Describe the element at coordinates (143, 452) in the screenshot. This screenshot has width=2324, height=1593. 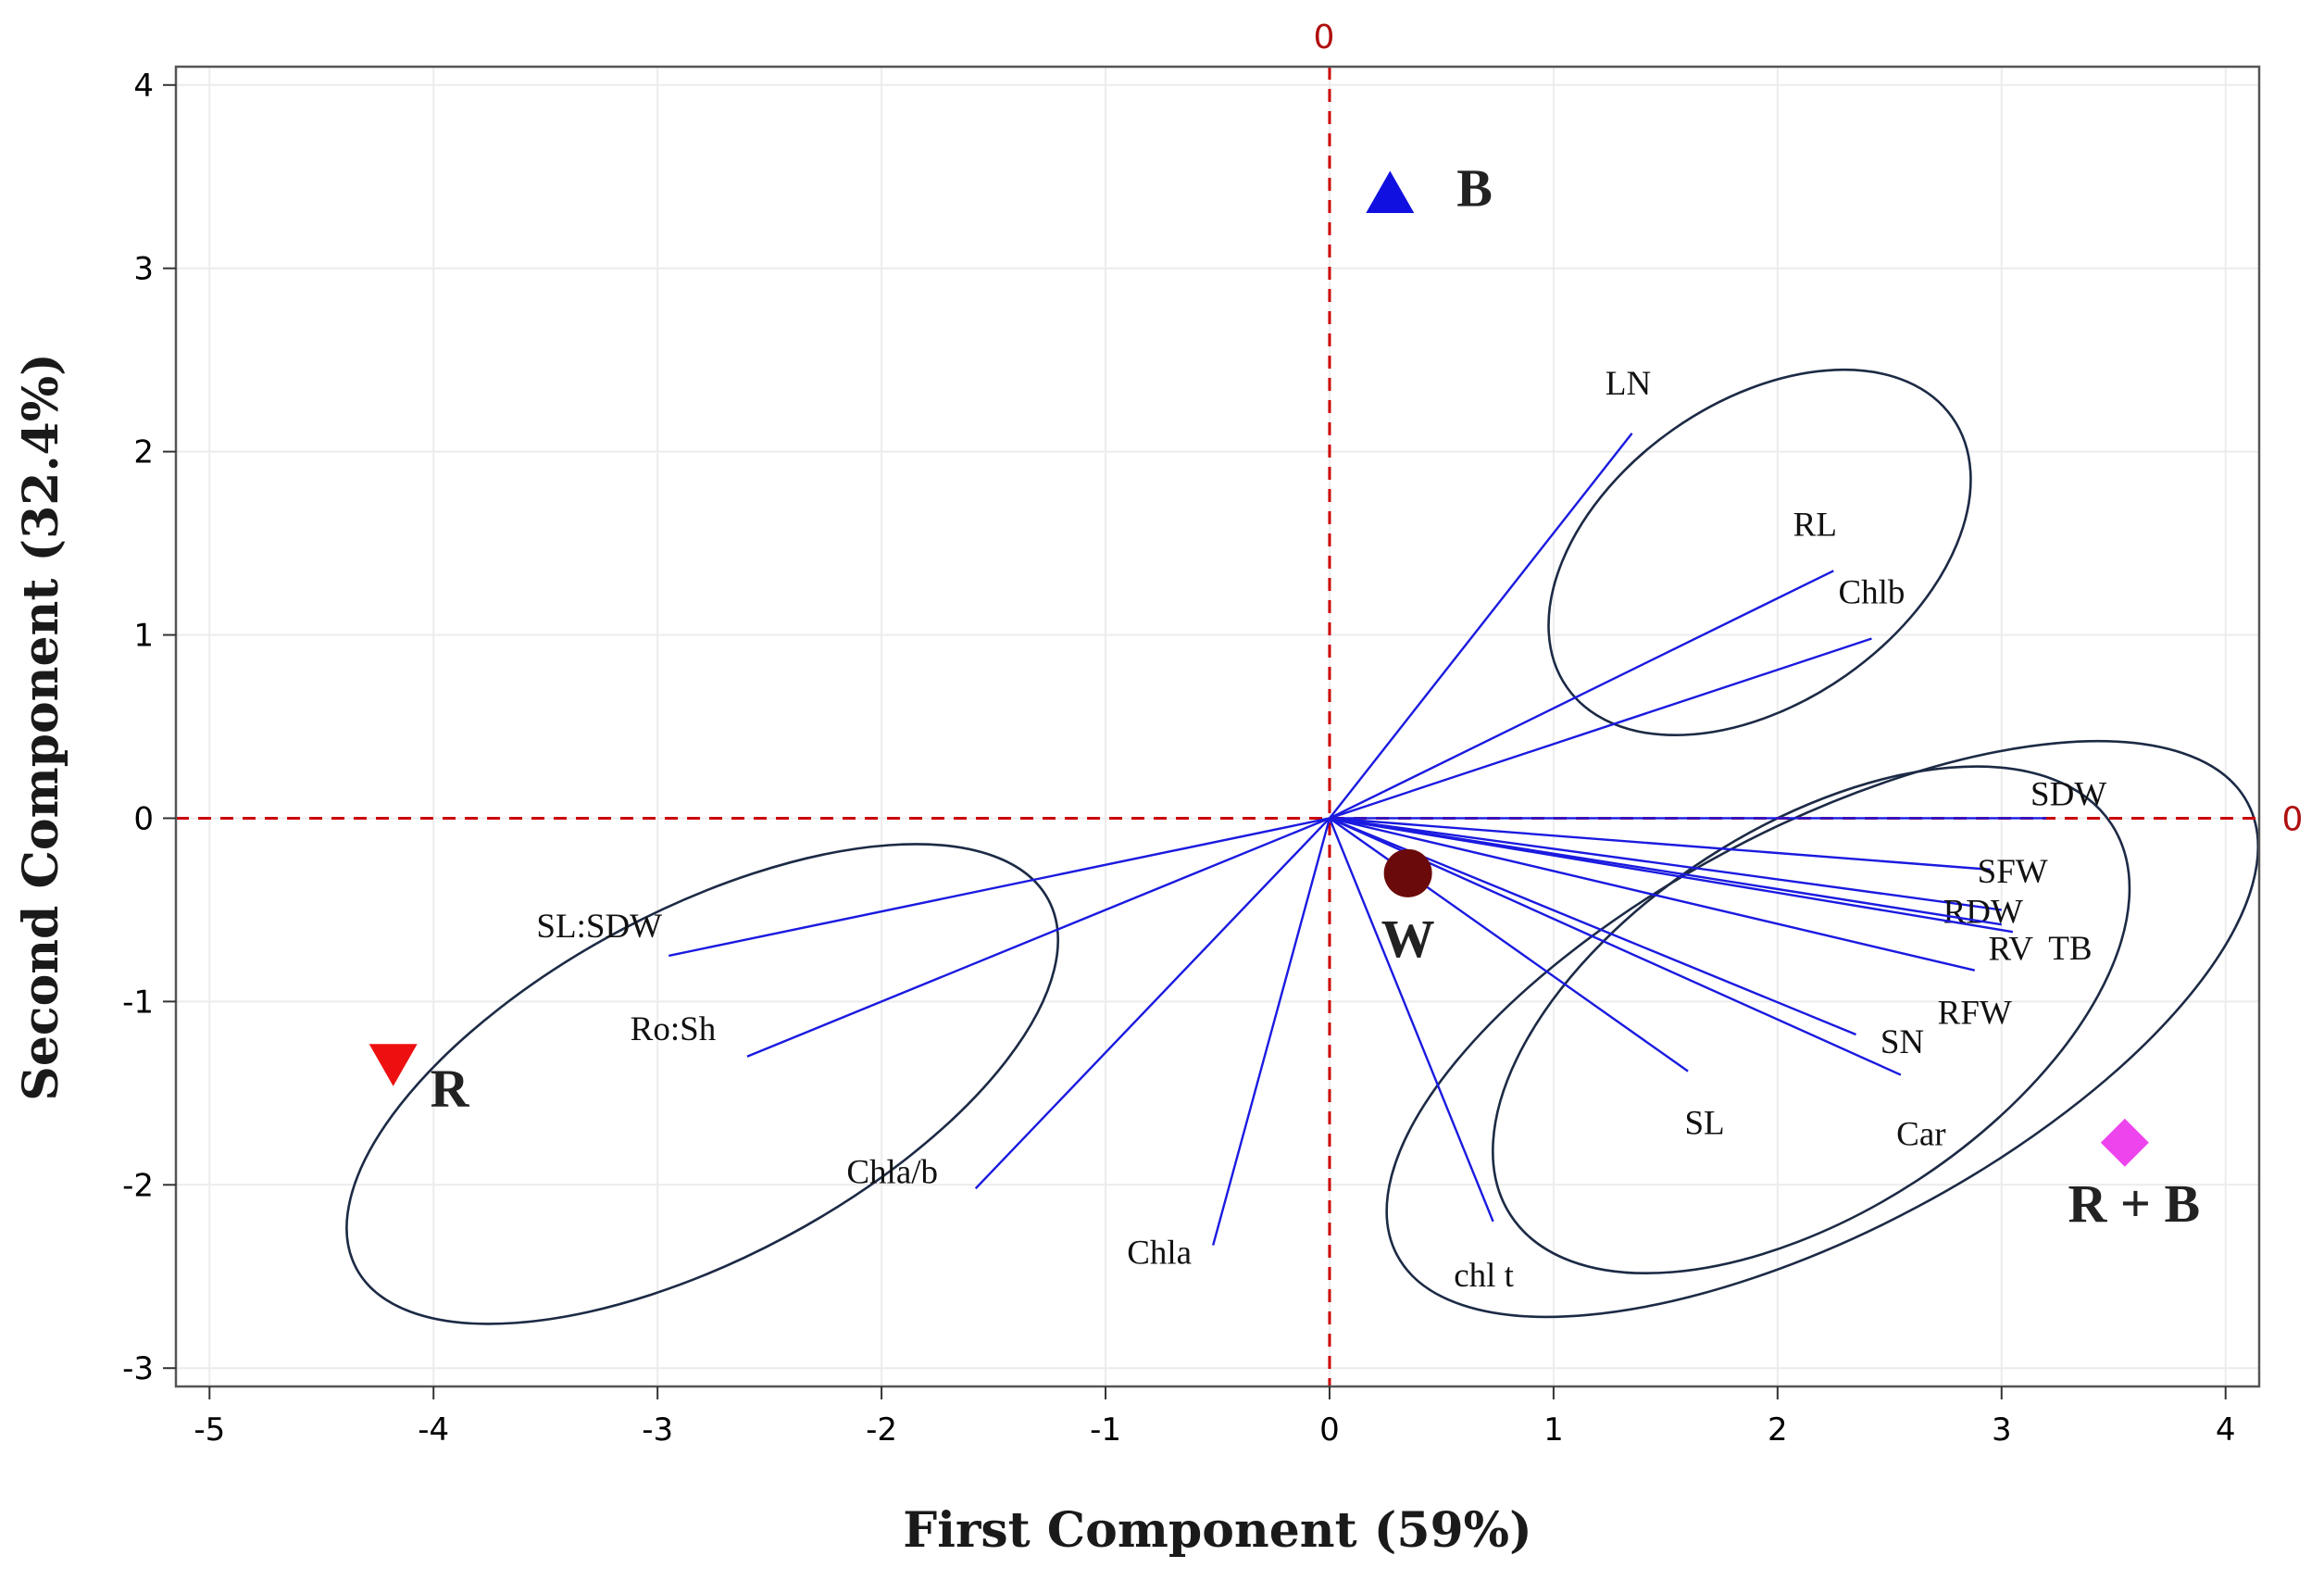
I see `y-tick-label: 2` at that location.